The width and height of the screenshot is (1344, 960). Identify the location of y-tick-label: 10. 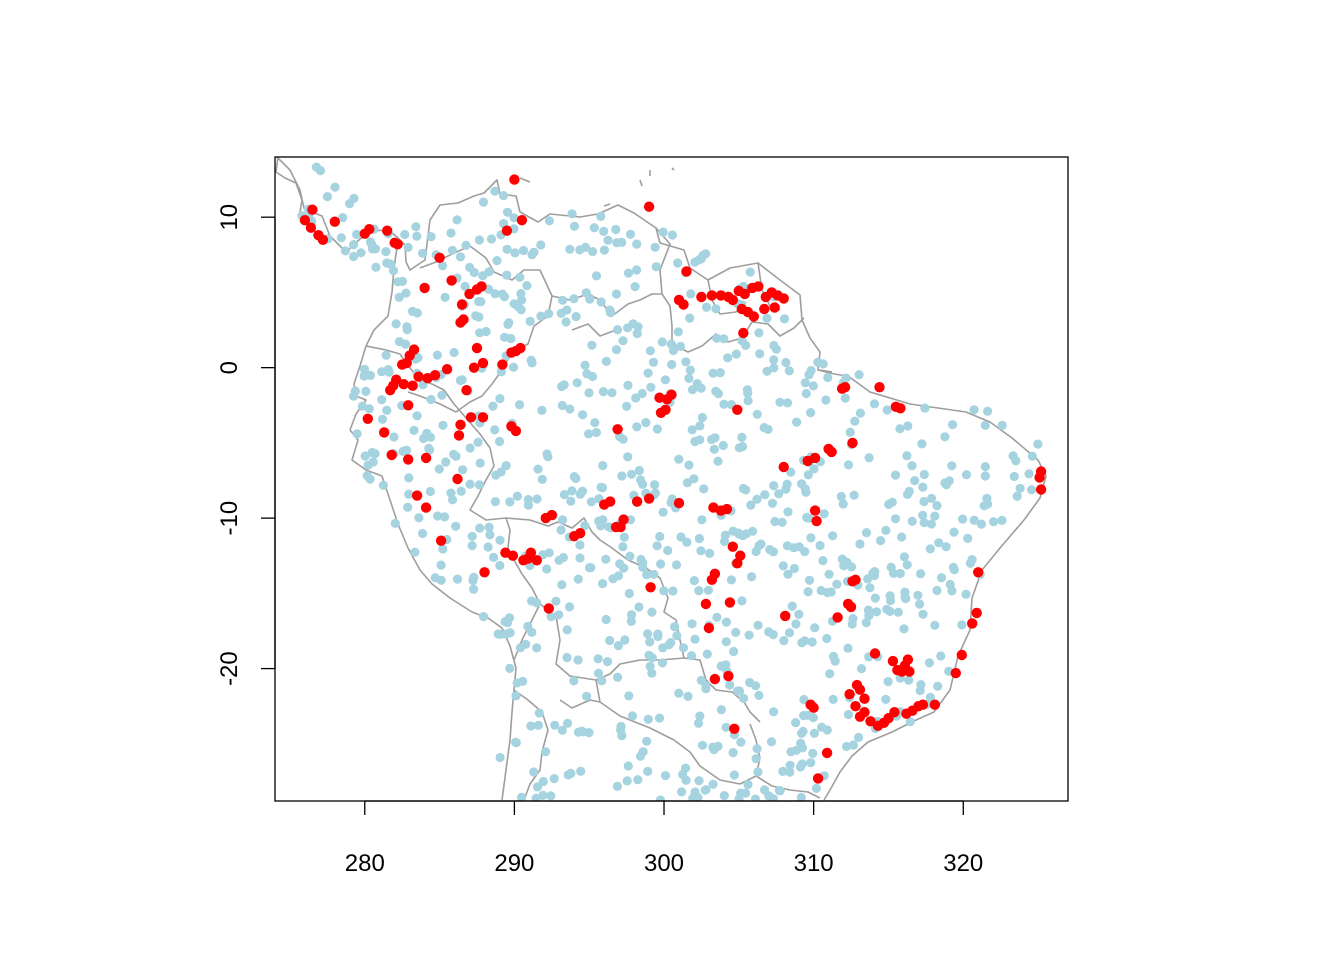
(229, 217).